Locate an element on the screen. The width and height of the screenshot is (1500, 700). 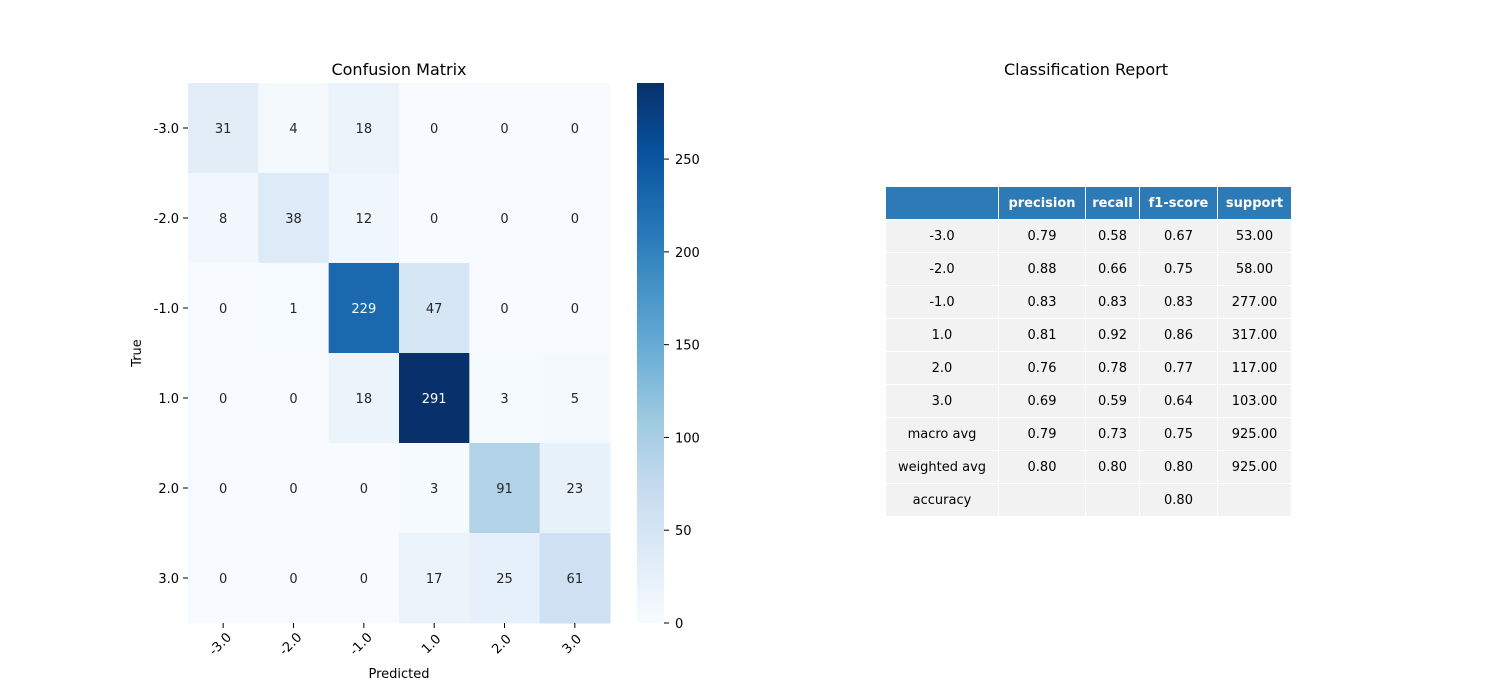
row-label: 1.0 is located at coordinates (942, 335).